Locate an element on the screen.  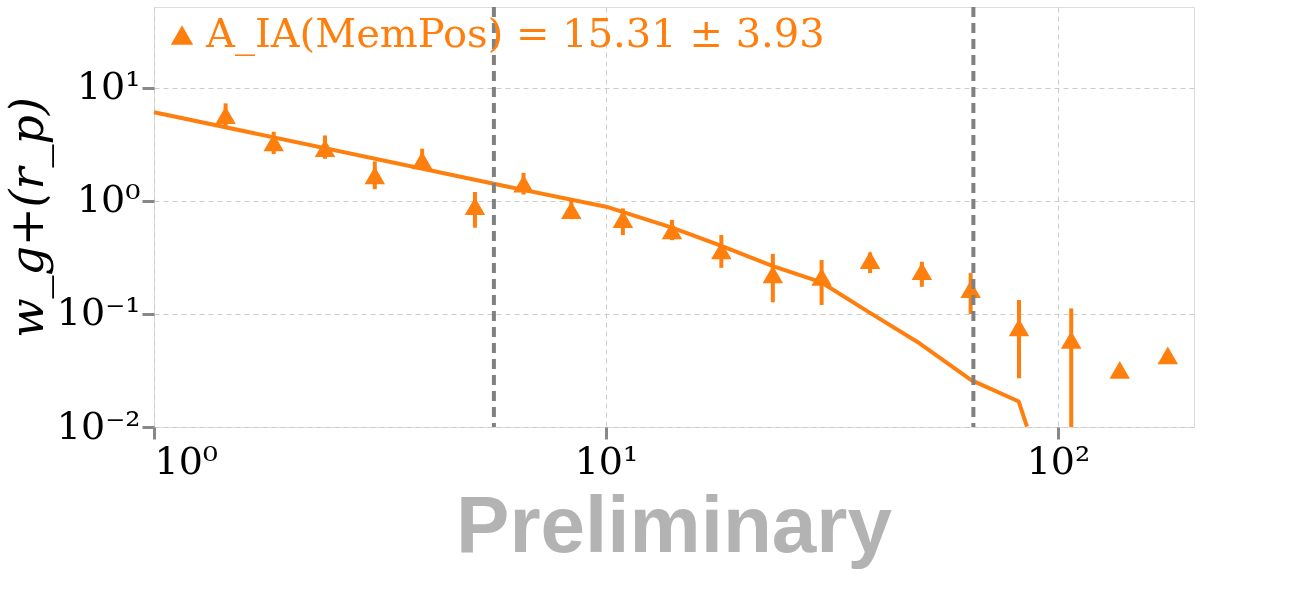
x-tick-label: 10¹ is located at coordinates (606, 460).